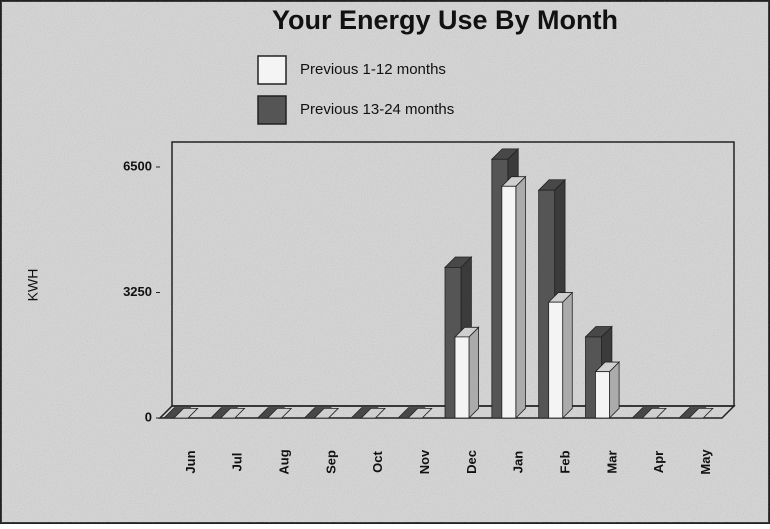 The height and width of the screenshot is (529, 770). Describe the element at coordinates (471, 462) in the screenshot. I see `x-tick-label: Dec` at that location.